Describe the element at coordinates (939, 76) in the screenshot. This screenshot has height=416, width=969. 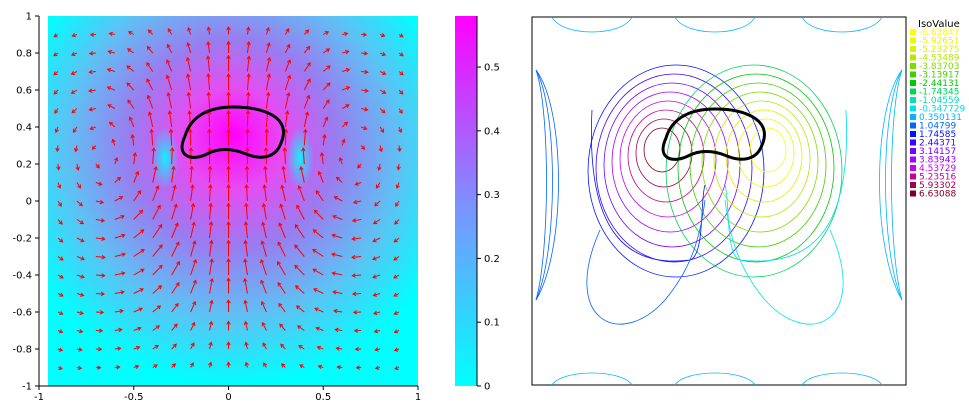
I see `legend-label: -3.13917` at that location.